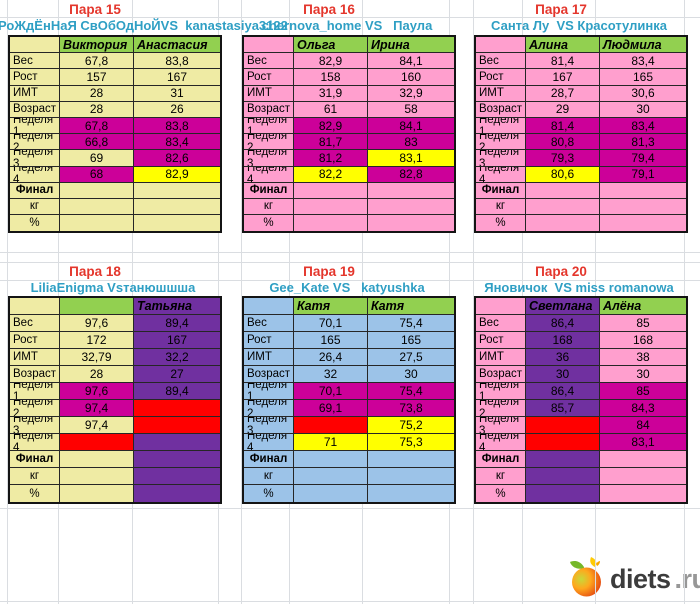 This screenshot has height=604, width=700. What do you see at coordinates (643, 425) in the screenshot?
I see `value-cell: 84` at bounding box center [643, 425].